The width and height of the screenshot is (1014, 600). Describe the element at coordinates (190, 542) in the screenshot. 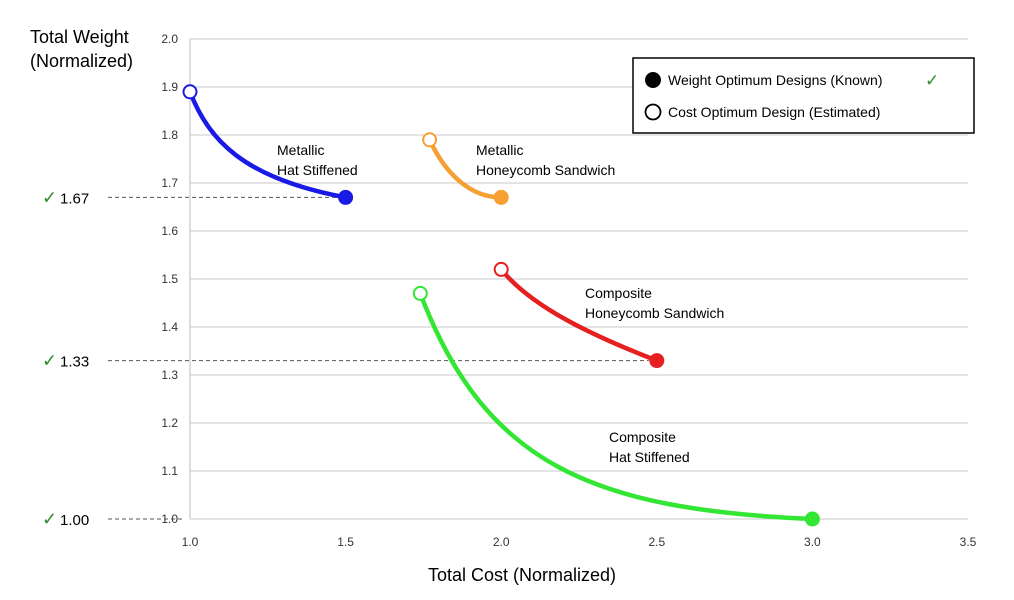

I see `x-tick-label: 1.0` at that location.